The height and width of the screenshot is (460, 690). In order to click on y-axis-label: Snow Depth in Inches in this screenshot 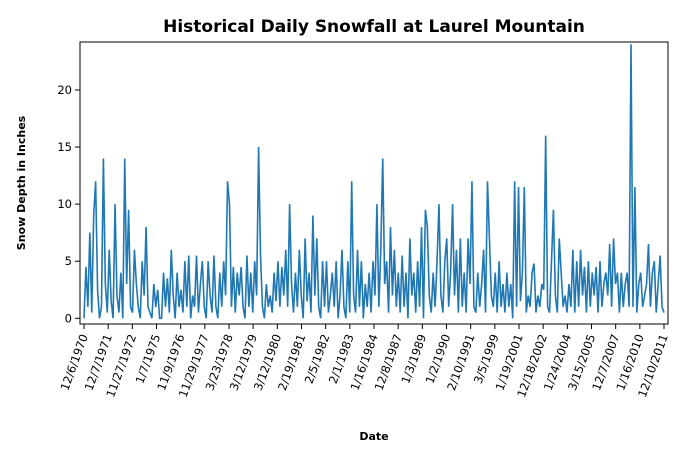, I will do `click(21, 182)`.